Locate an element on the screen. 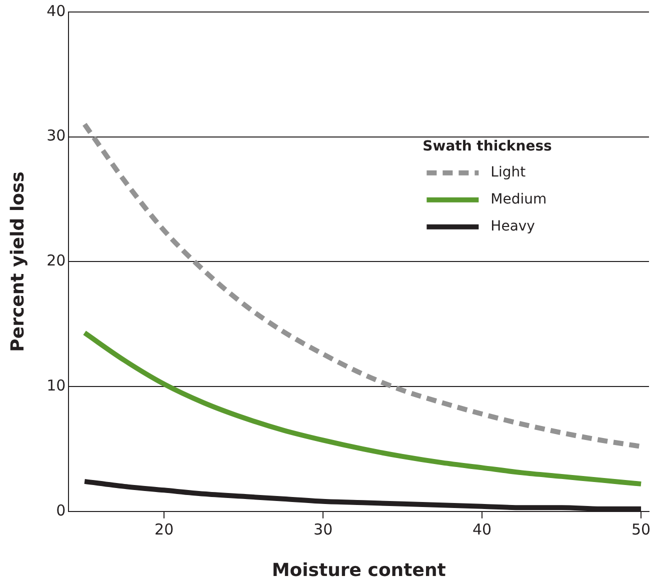 This screenshot has width=657, height=586. x-axis-title: Moisture content is located at coordinates (359, 570).